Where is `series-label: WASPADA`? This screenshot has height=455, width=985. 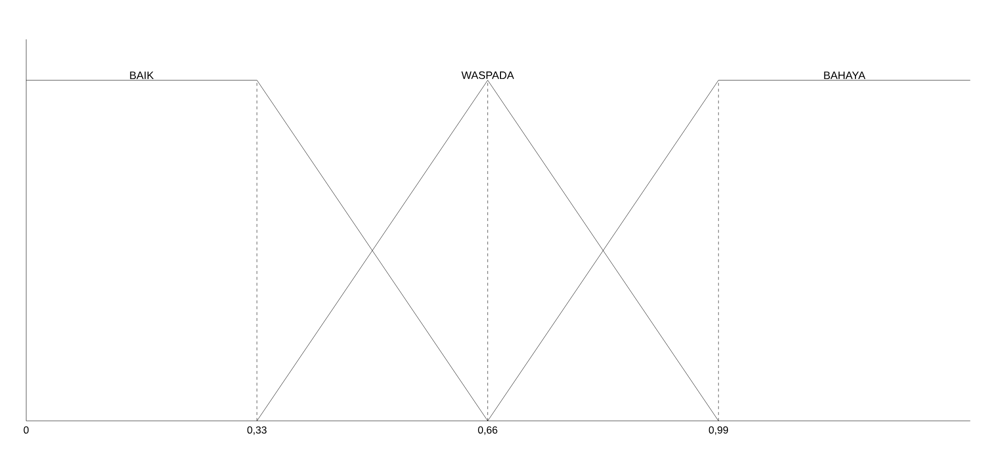 series-label: WASPADA is located at coordinates (487, 75).